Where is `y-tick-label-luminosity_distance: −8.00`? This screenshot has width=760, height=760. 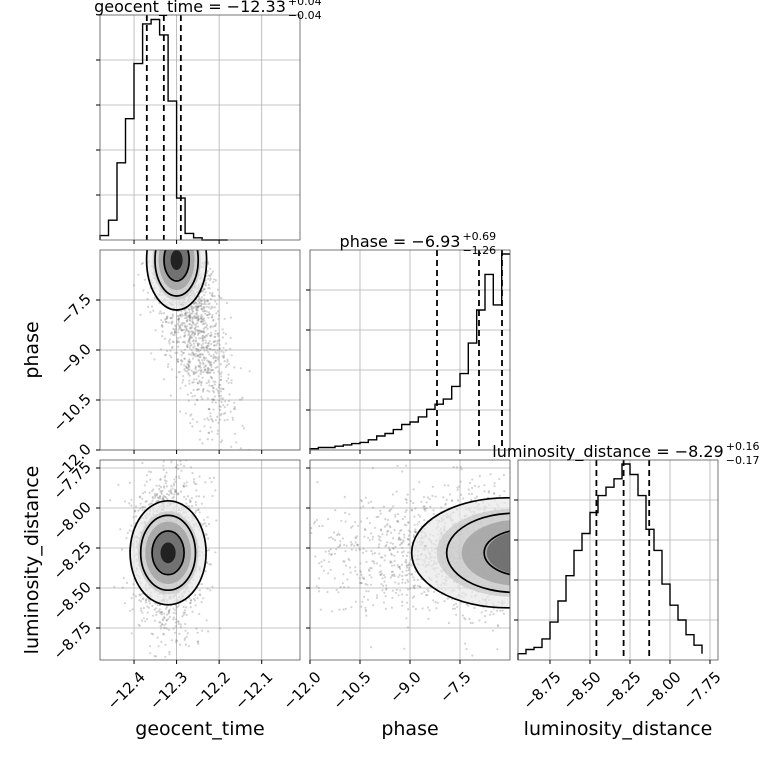 y-tick-label-luminosity_distance: −8.00 is located at coordinates (72, 520).